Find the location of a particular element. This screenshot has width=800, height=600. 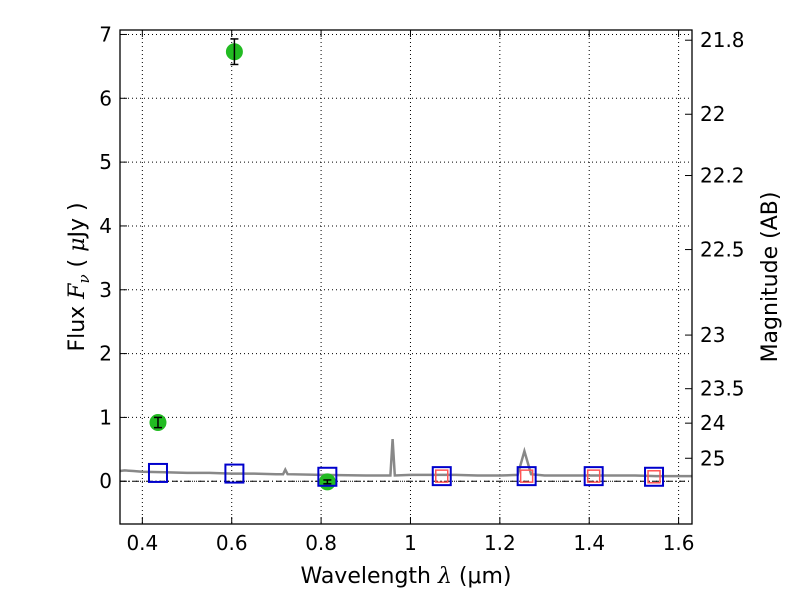

y-tick-label: 7 is located at coordinates (105, 34).